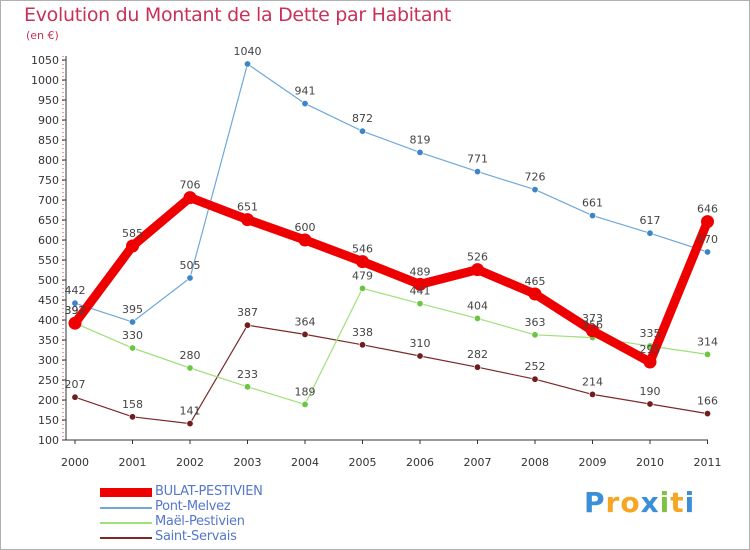 The height and width of the screenshot is (550, 750). Describe the element at coordinates (48, 140) in the screenshot. I see `y-tick-label: 850` at that location.